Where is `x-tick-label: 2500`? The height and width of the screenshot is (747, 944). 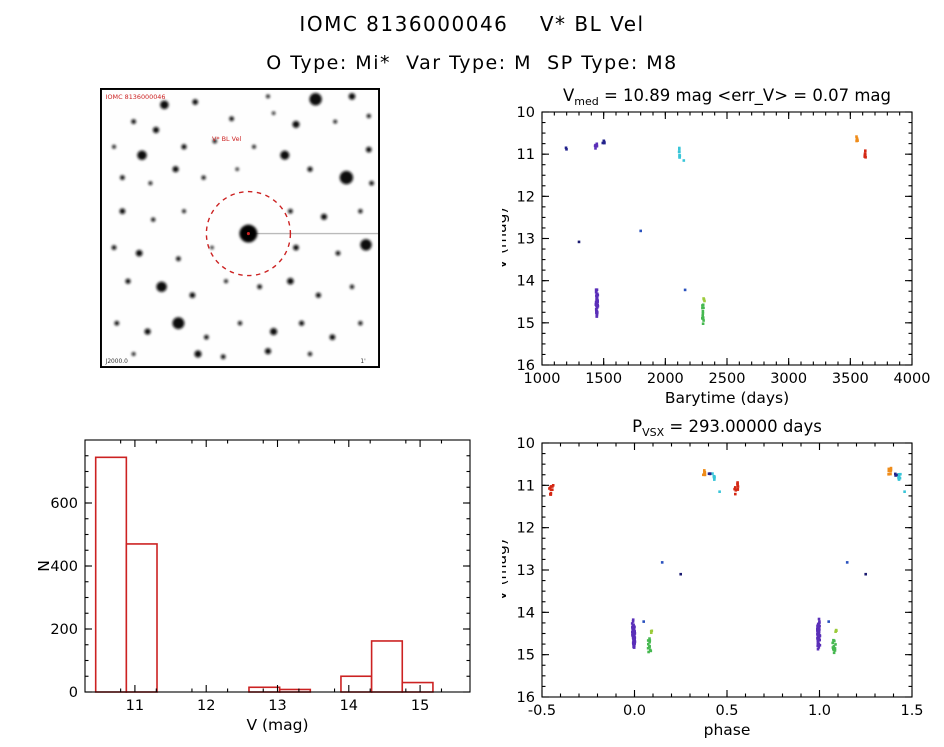
x-tick-label: 2500 is located at coordinates (727, 379).